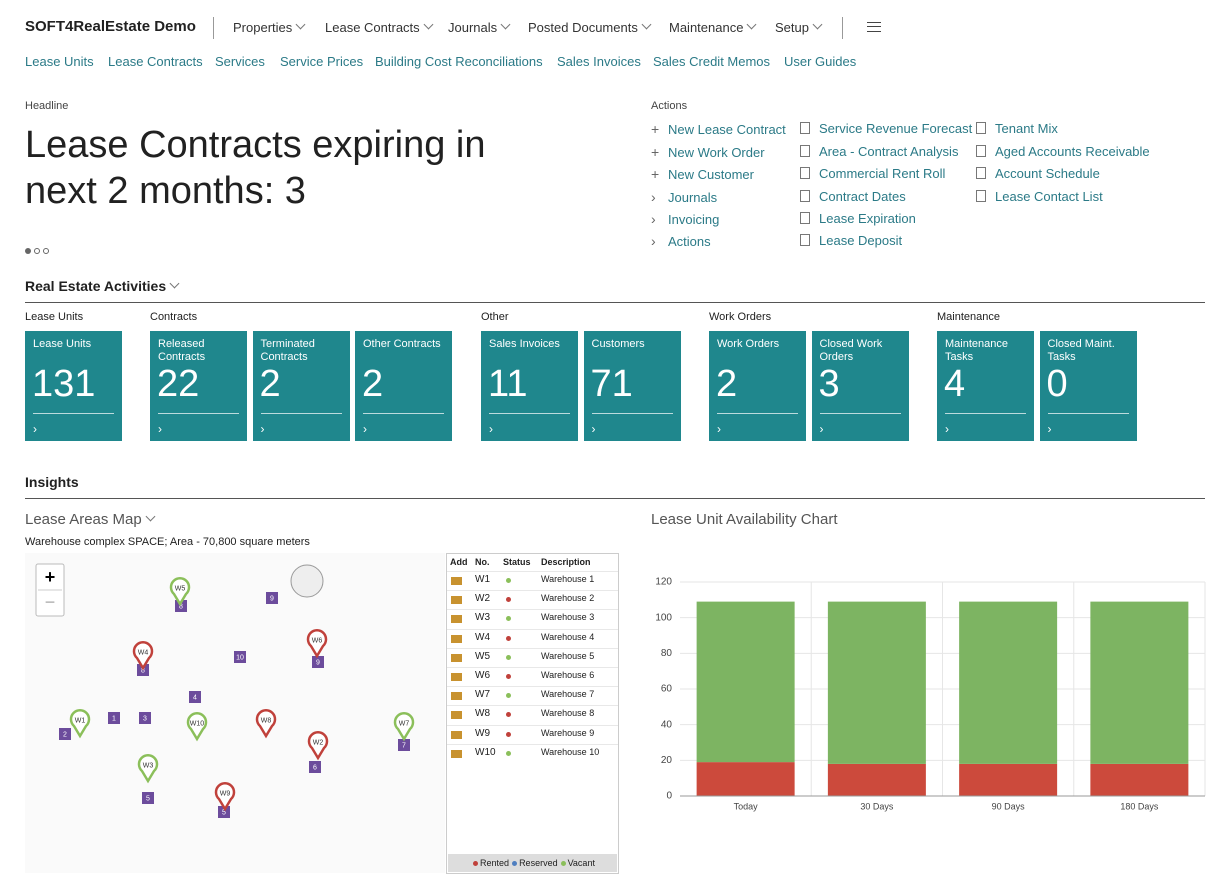 The height and width of the screenshot is (892, 1232). I want to click on action-link: + New Work Order, so click(708, 152).